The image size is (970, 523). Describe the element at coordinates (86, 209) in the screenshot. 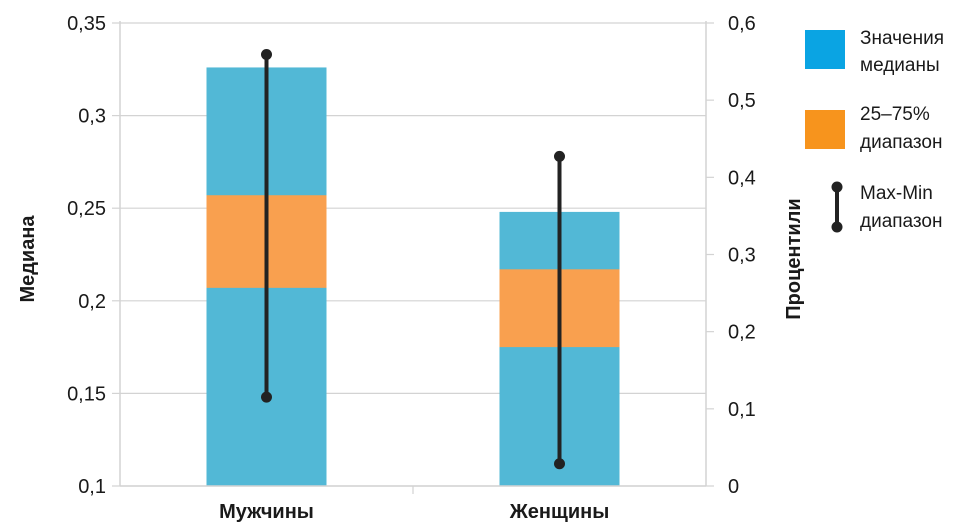

I see `y-tick-label: 0,25` at that location.